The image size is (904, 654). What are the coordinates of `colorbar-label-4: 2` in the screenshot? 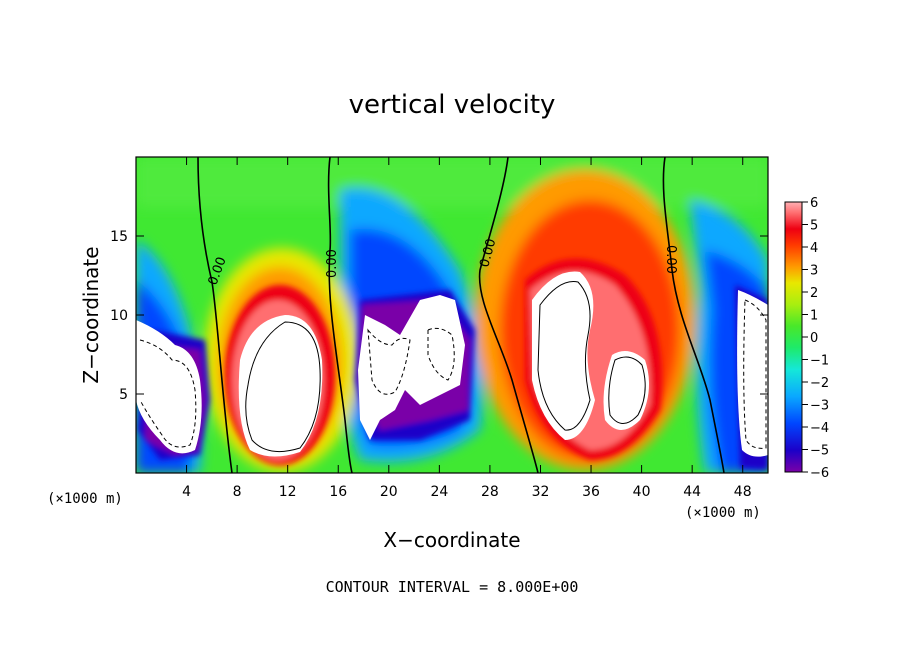 It's located at (814, 293).